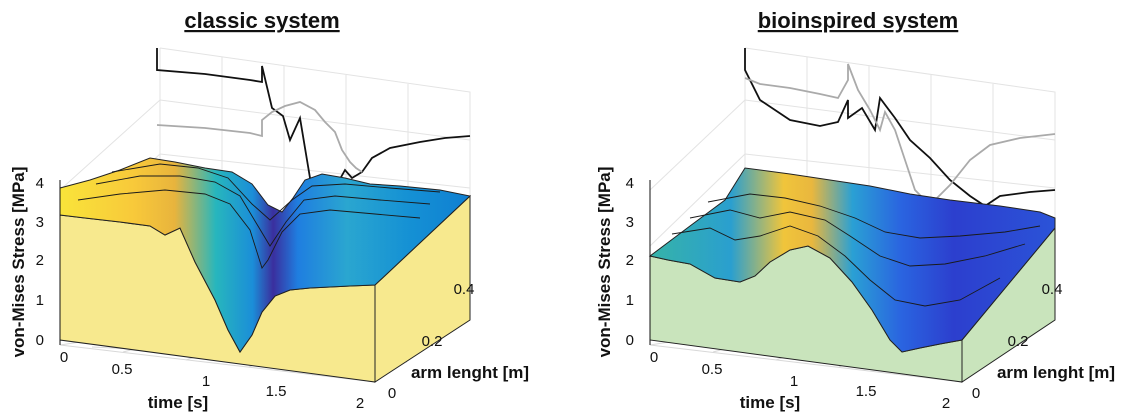 The height and width of the screenshot is (414, 1132). What do you see at coordinates (858, 20) in the screenshot?
I see `panel-title: bioinspired system` at bounding box center [858, 20].